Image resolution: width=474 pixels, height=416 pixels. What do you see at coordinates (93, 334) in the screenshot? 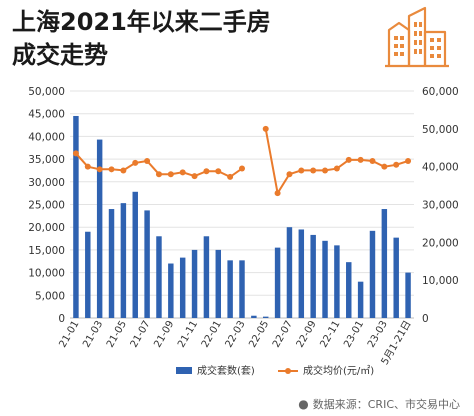
I see `x-tick-label: 21-03` at bounding box center [93, 334].